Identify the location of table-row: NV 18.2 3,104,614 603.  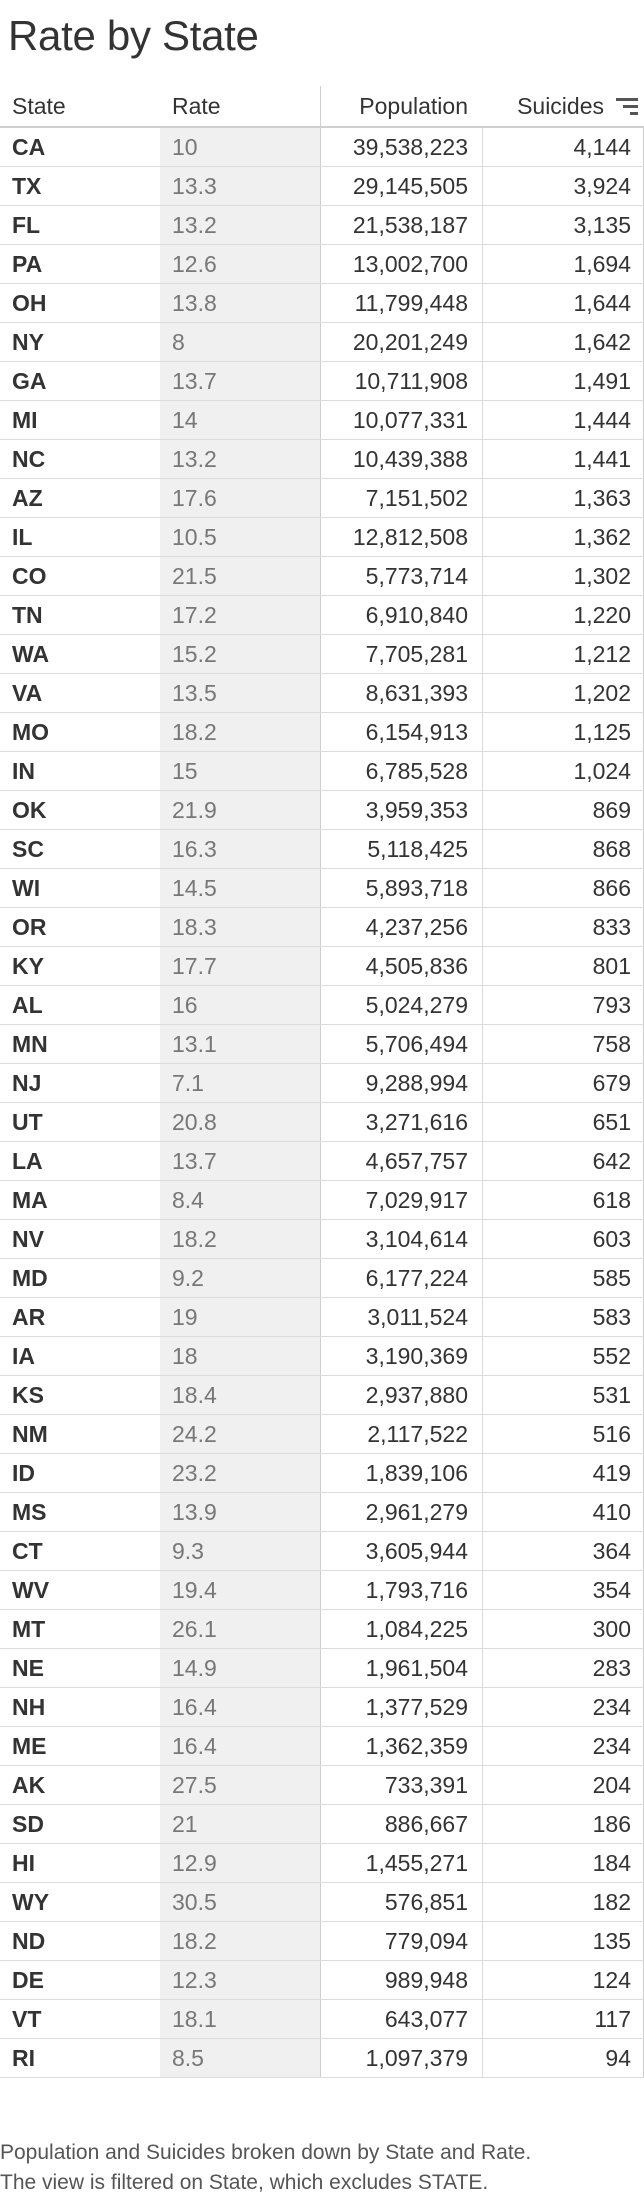
(322, 1239).